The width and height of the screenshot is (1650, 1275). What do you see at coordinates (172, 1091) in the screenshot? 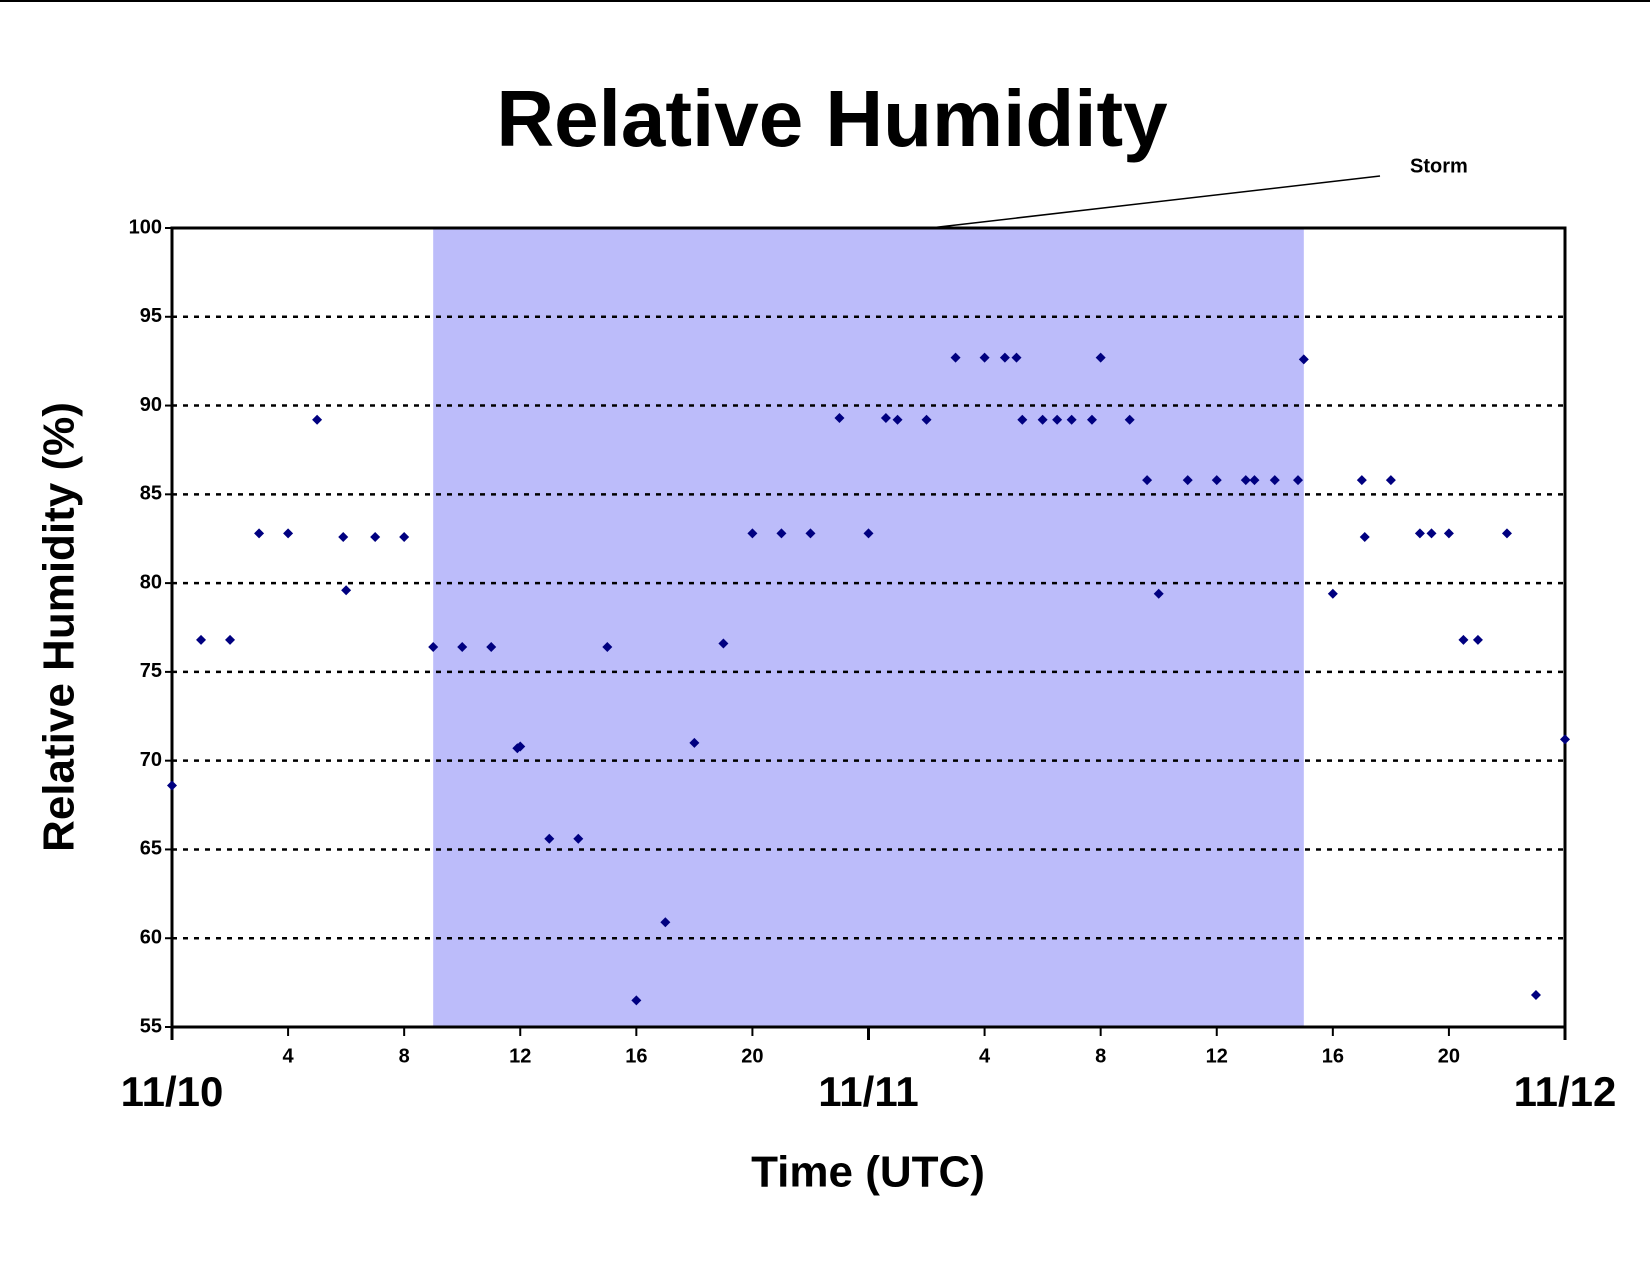
I see `day-label: 11/10` at bounding box center [172, 1091].